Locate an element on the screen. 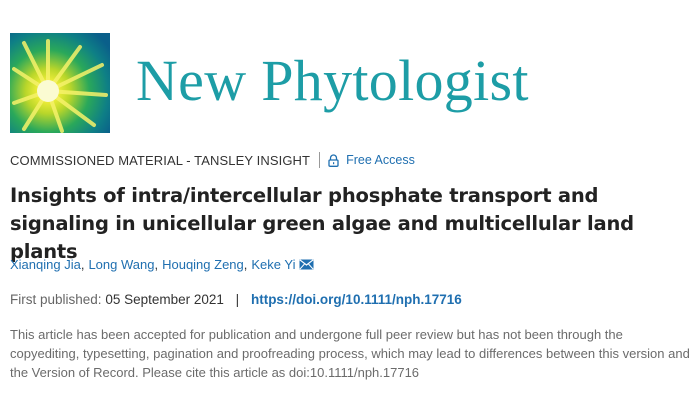  lock-icon is located at coordinates (333, 160).